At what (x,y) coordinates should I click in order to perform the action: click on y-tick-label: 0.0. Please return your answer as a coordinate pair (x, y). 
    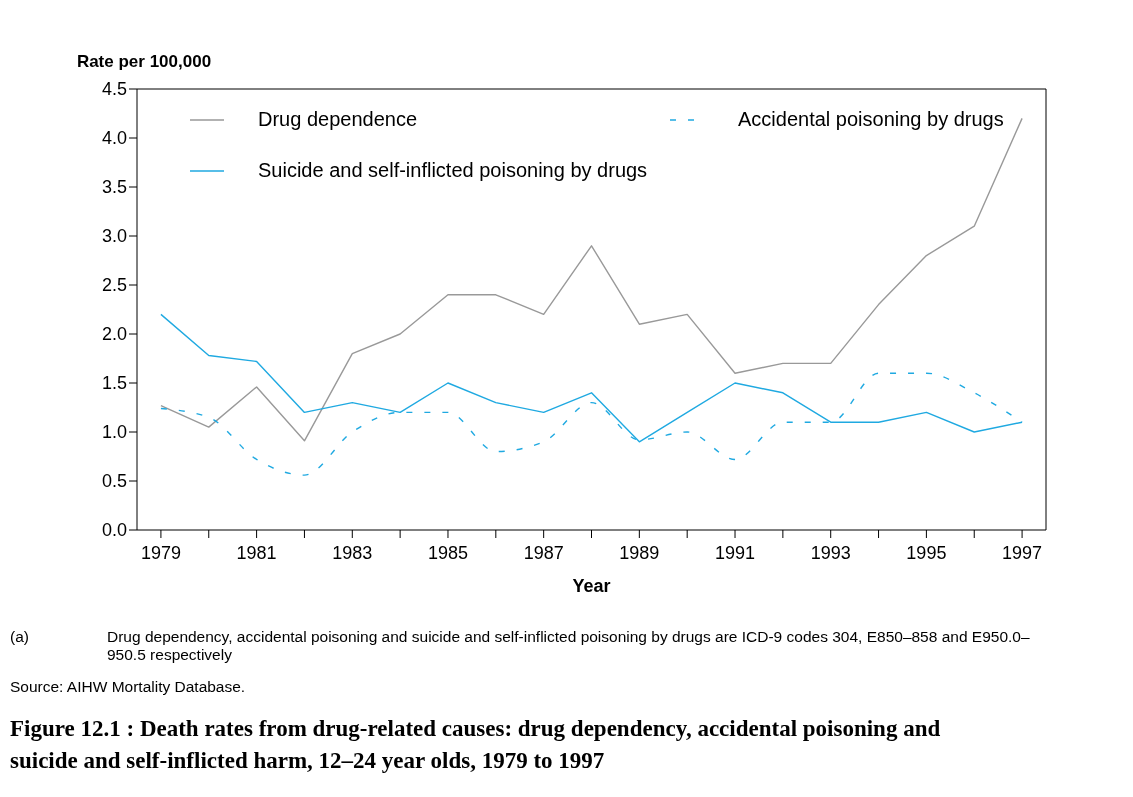
    Looking at the image, I should click on (114, 530).